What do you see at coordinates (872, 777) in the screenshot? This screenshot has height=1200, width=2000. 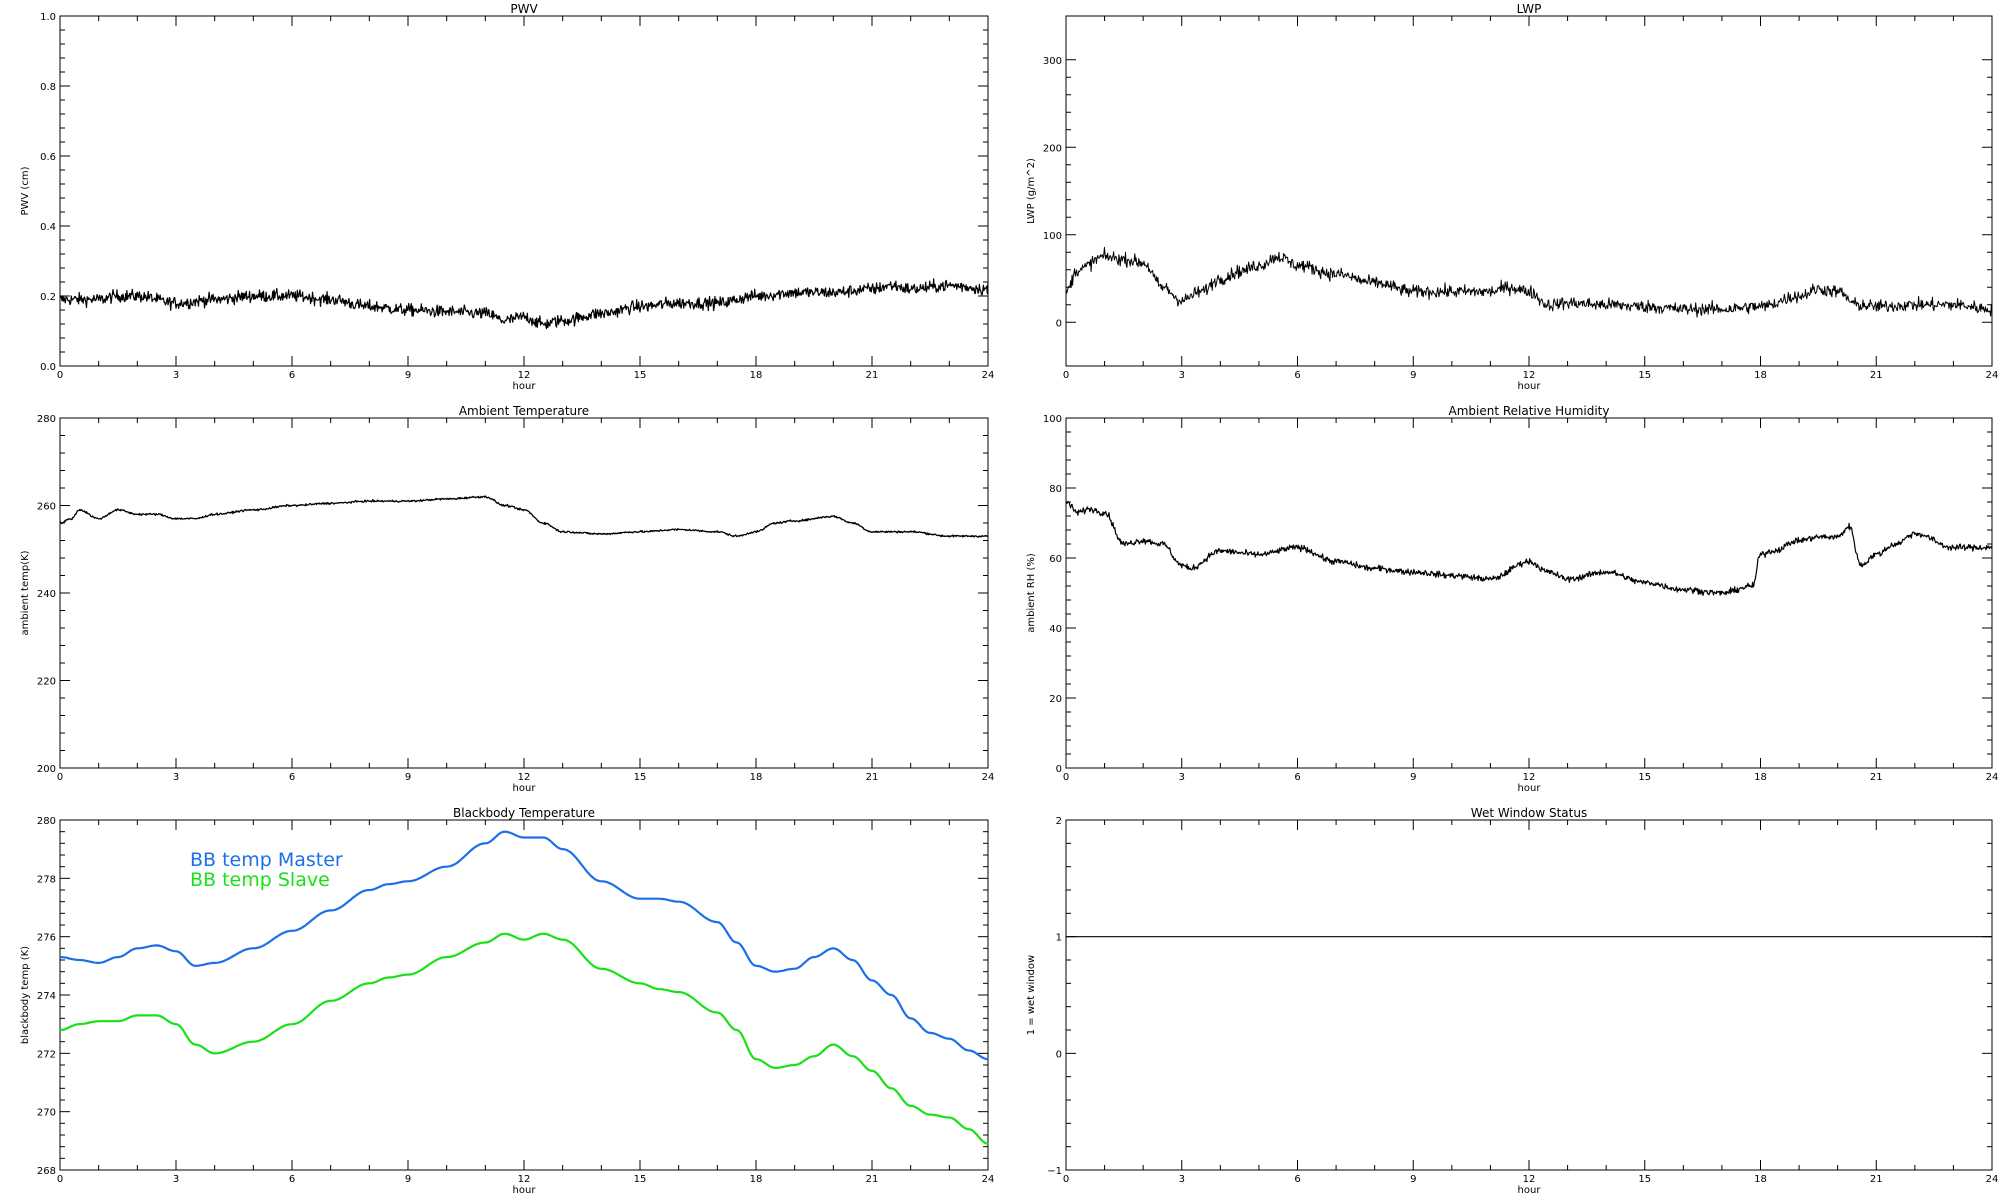 I see `ambient_temp-xtick-label: 21` at bounding box center [872, 777].